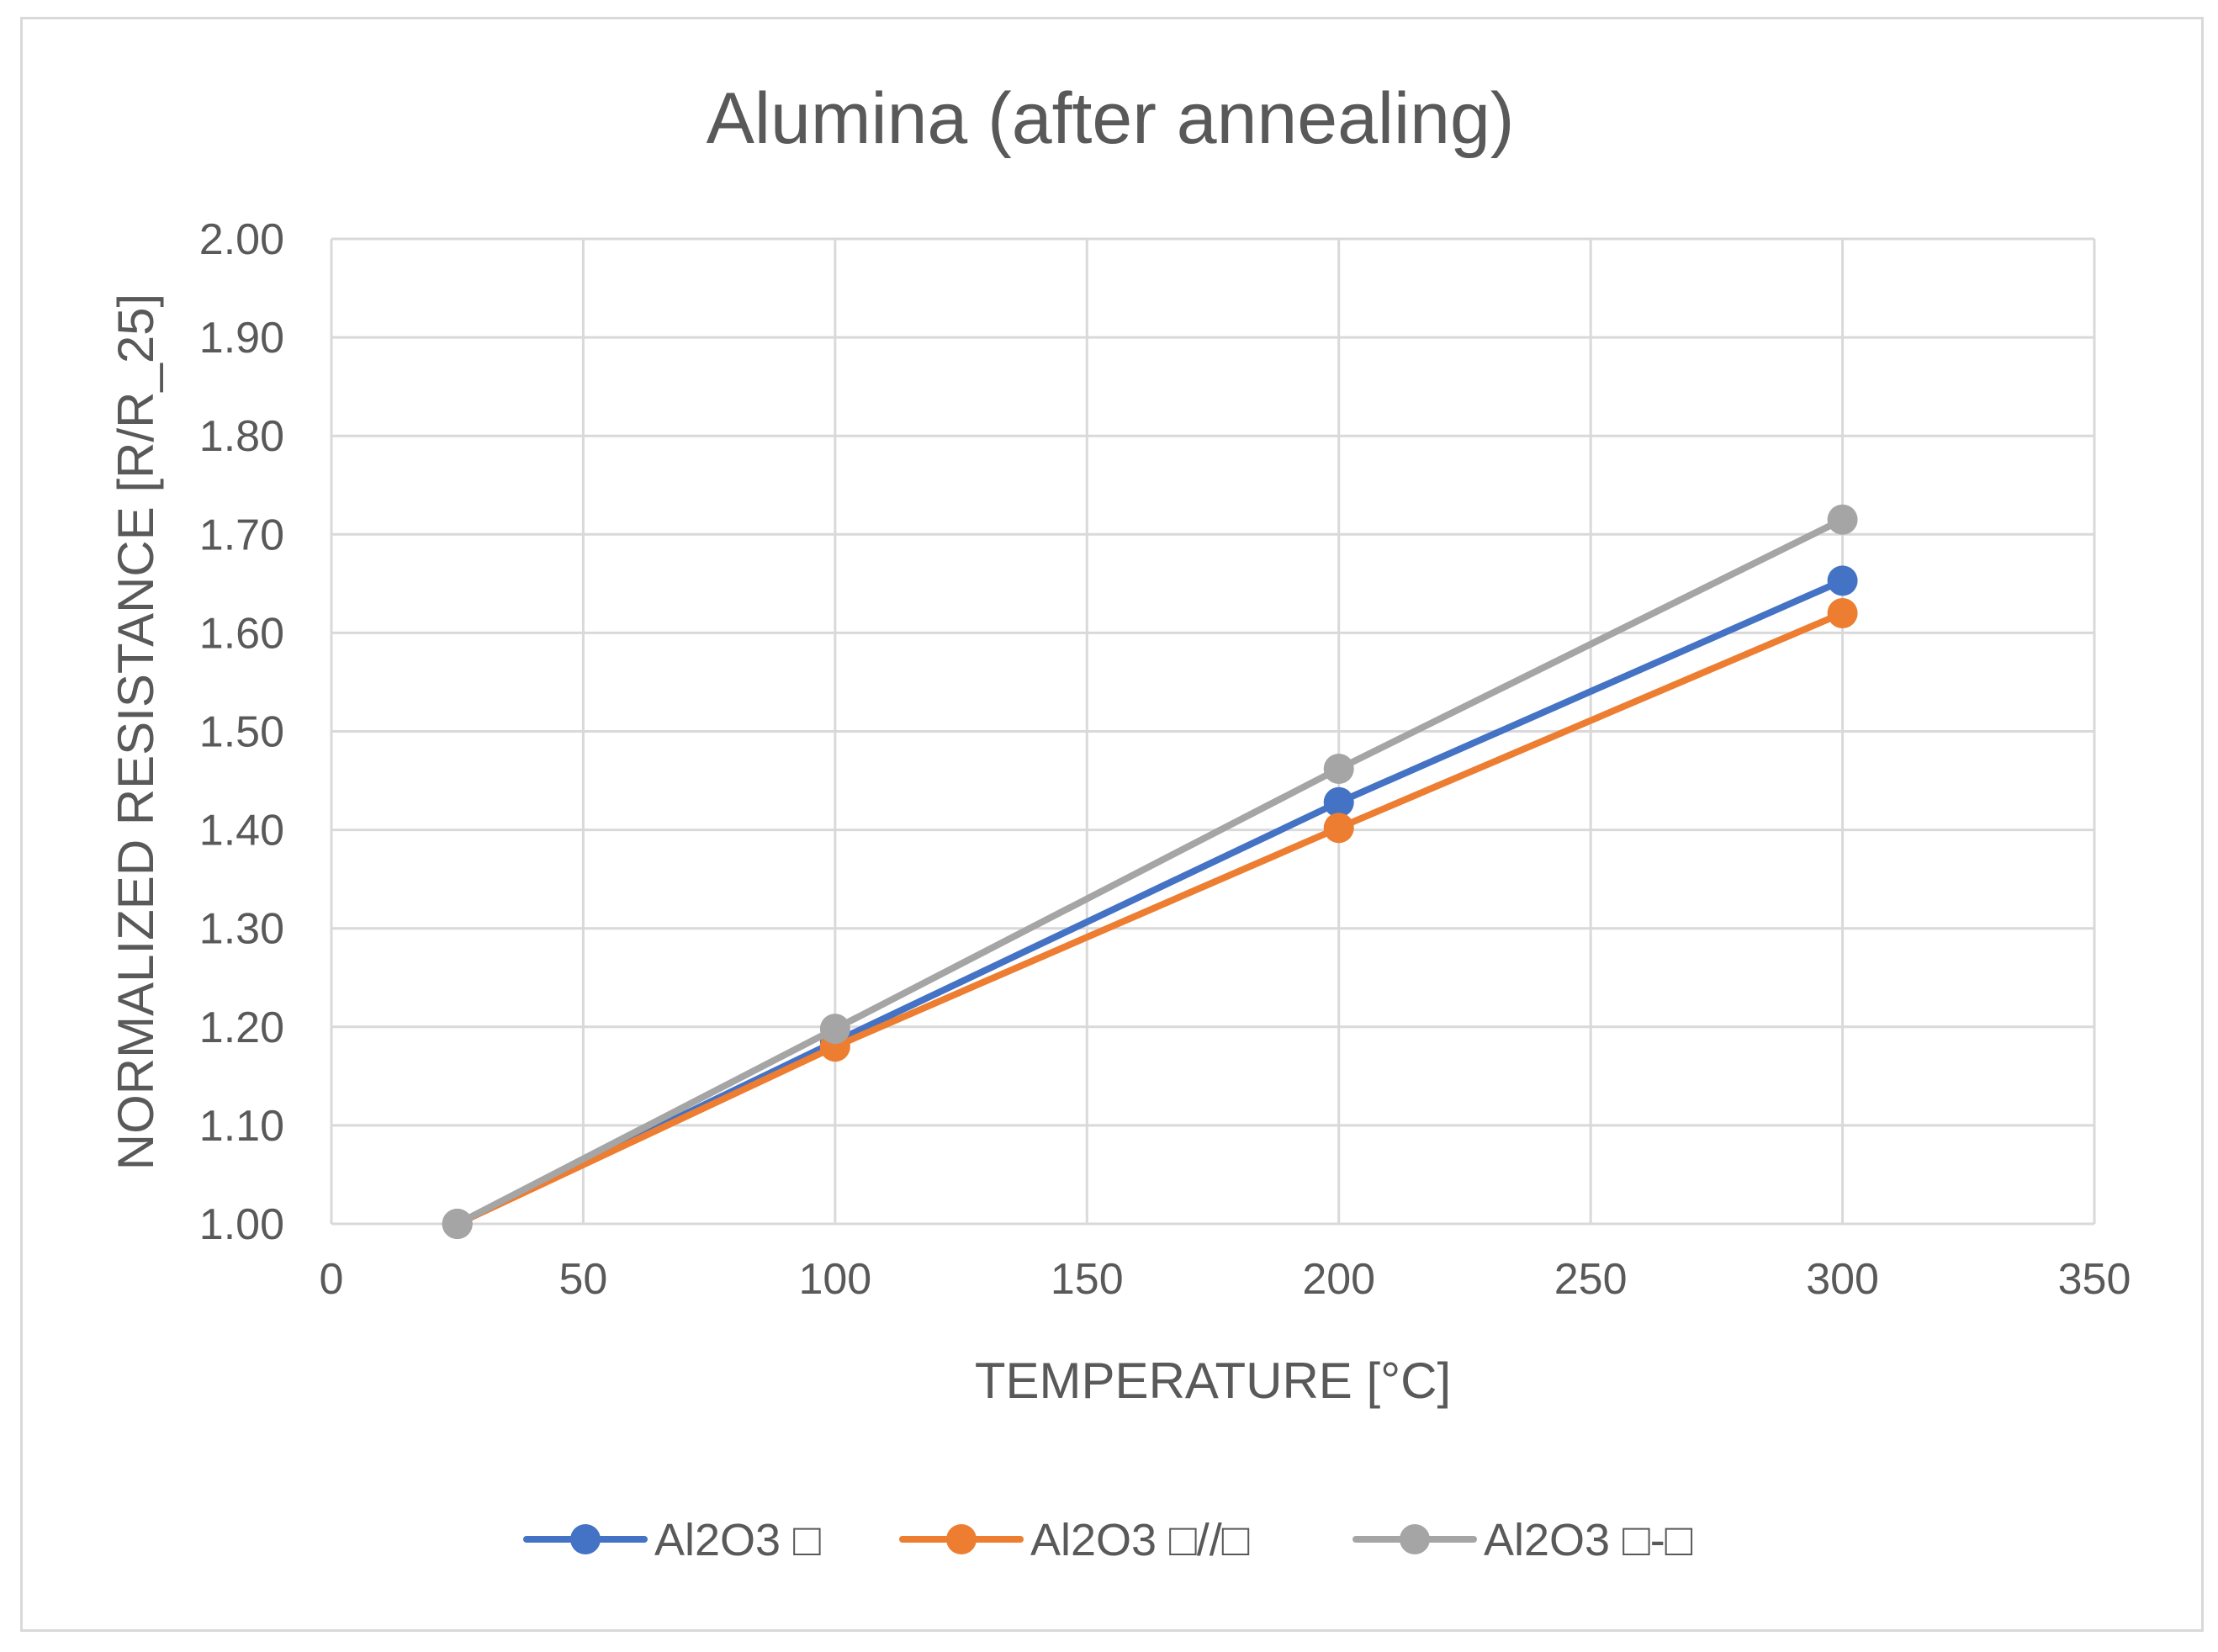 The image size is (2218, 1652). Describe the element at coordinates (1588, 1540) in the screenshot. I see `legend-label: Al2O3 □-□` at that location.